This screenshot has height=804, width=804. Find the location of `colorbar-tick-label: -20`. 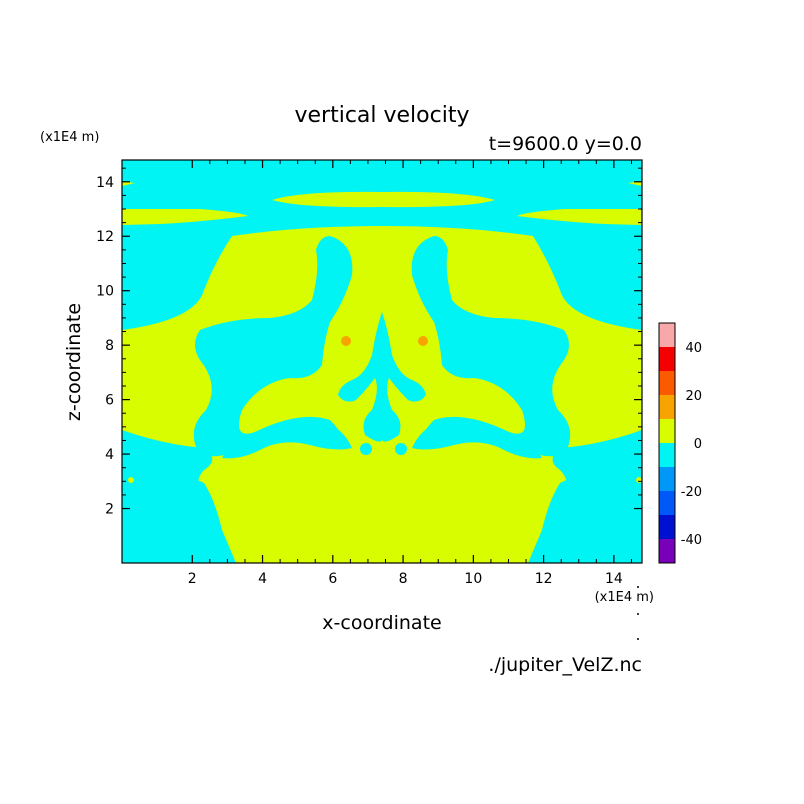

colorbar-tick-label: -20 is located at coordinates (691, 492).